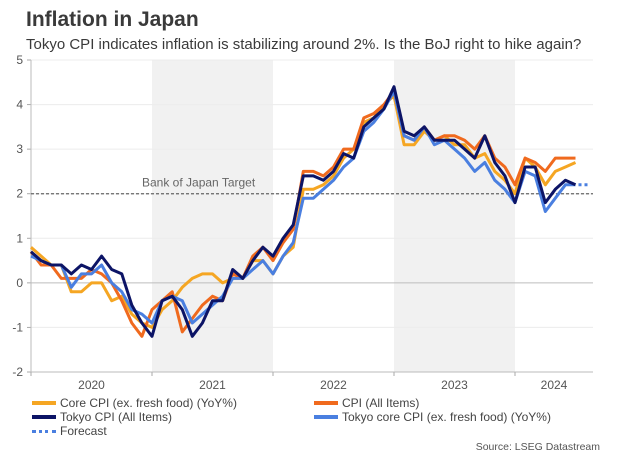 The image size is (620, 467). I want to click on shaded-year-2023, so click(454, 216).